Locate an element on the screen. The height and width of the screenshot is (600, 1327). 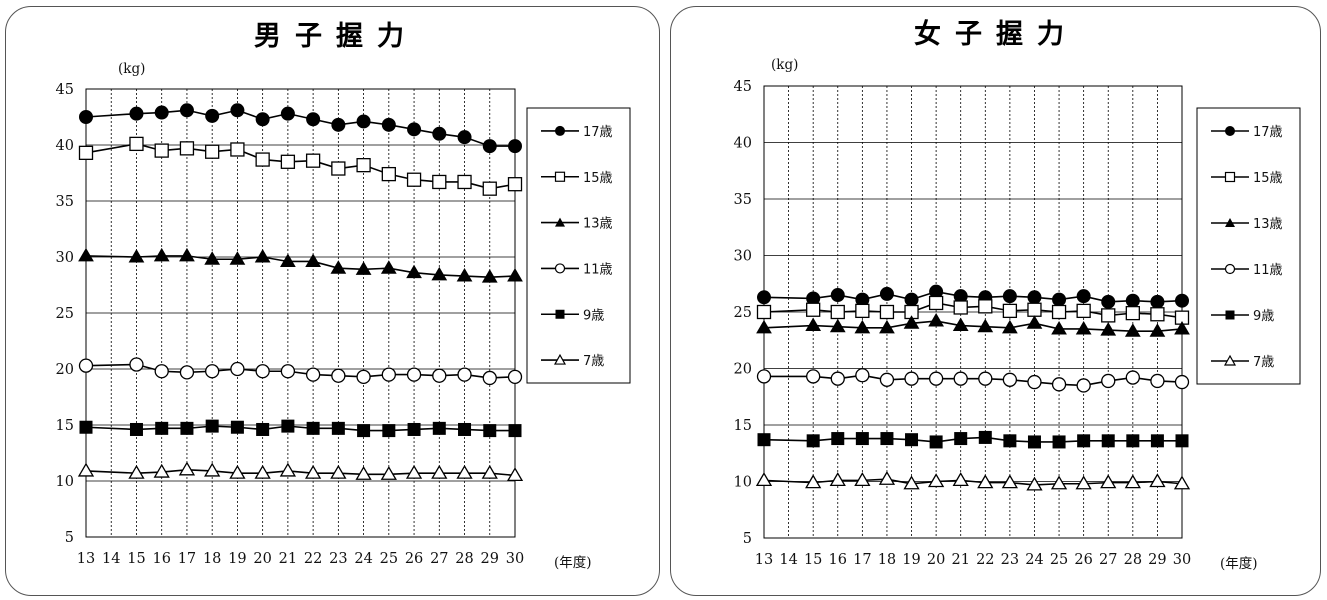
x-tick-label: 25 is located at coordinates (389, 559).